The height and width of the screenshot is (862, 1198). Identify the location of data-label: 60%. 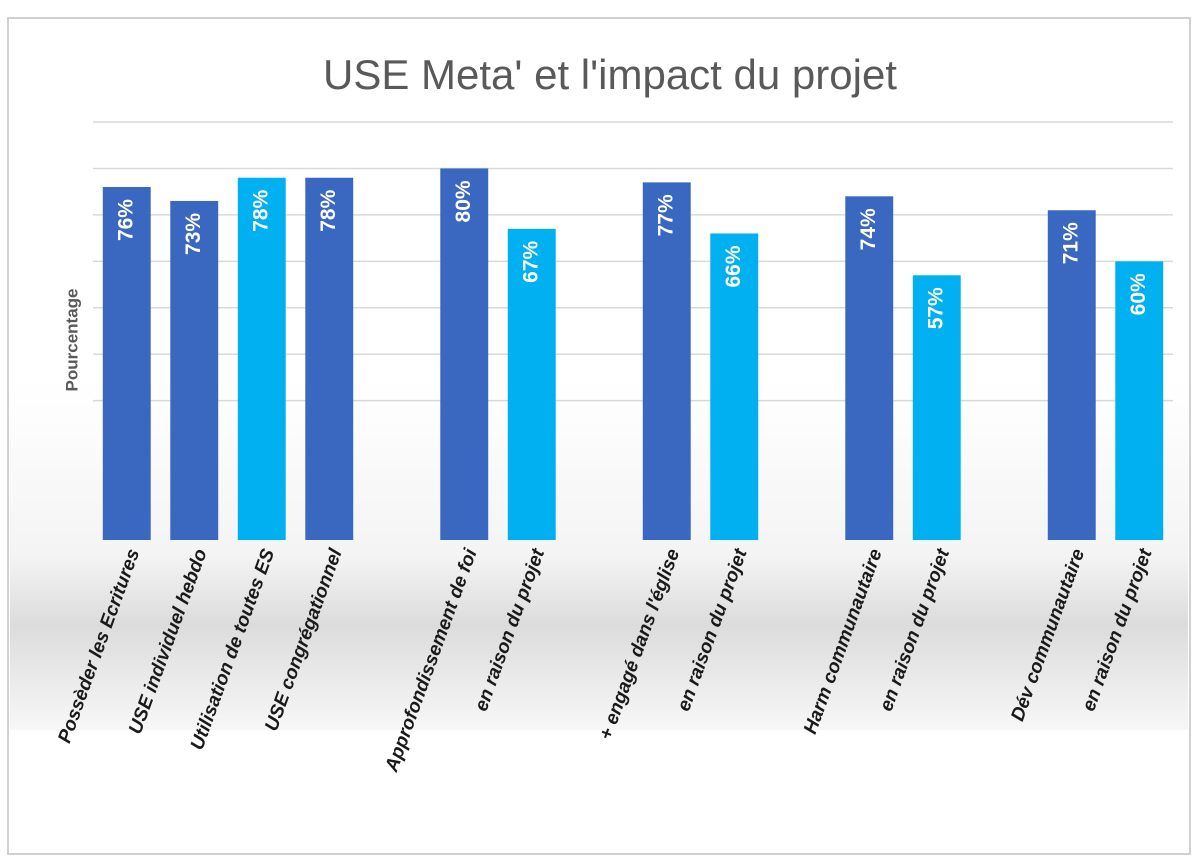
(1138, 294).